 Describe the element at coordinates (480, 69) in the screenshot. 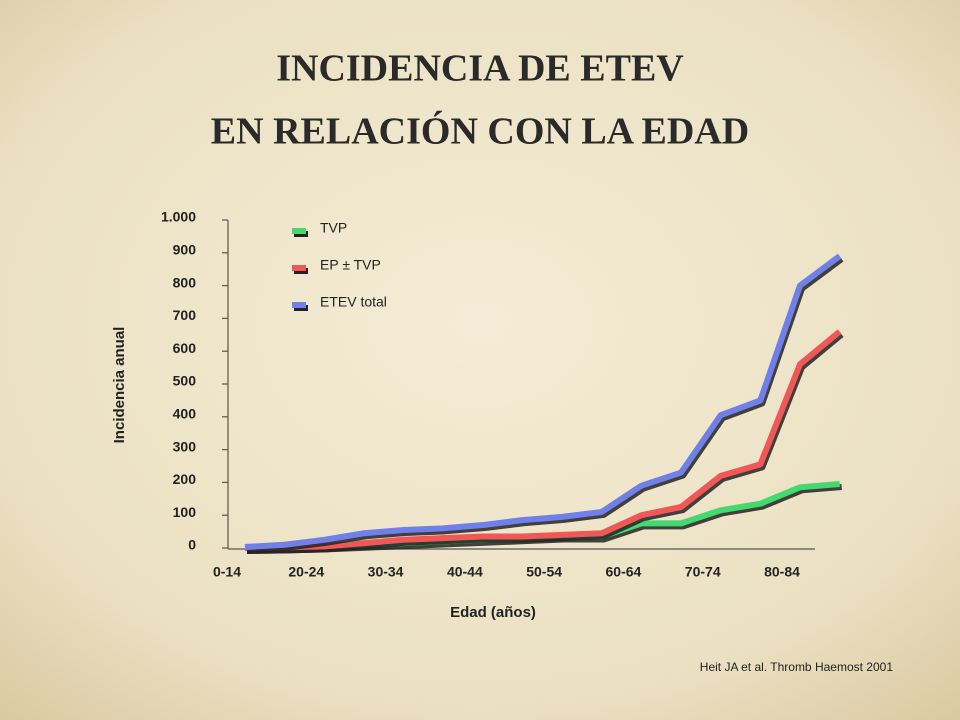

I see `title: INCIDENCIA DE ETEV` at that location.